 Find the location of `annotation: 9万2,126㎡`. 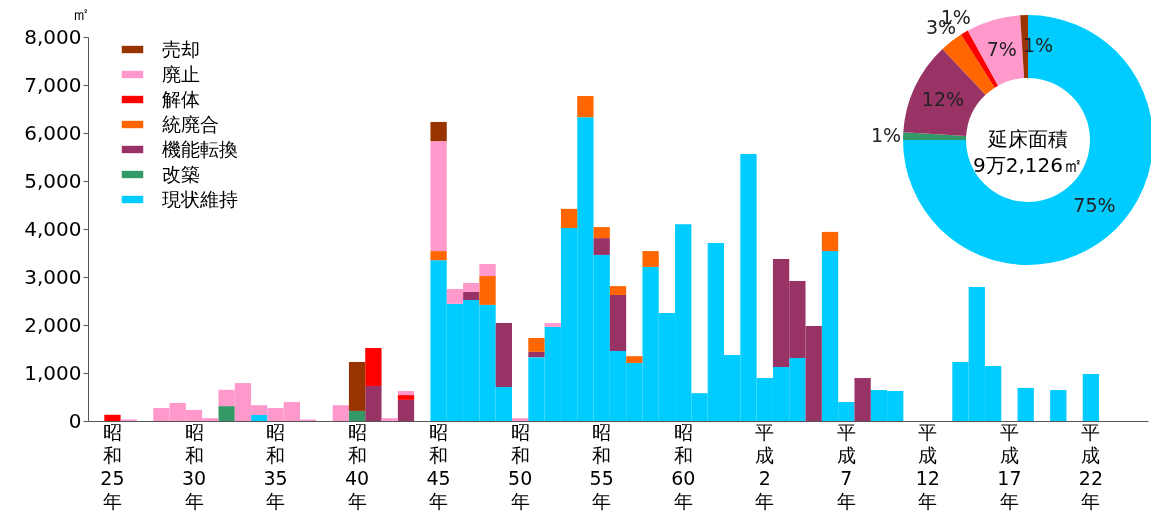

annotation: 9万2,126㎡ is located at coordinates (1028, 165).